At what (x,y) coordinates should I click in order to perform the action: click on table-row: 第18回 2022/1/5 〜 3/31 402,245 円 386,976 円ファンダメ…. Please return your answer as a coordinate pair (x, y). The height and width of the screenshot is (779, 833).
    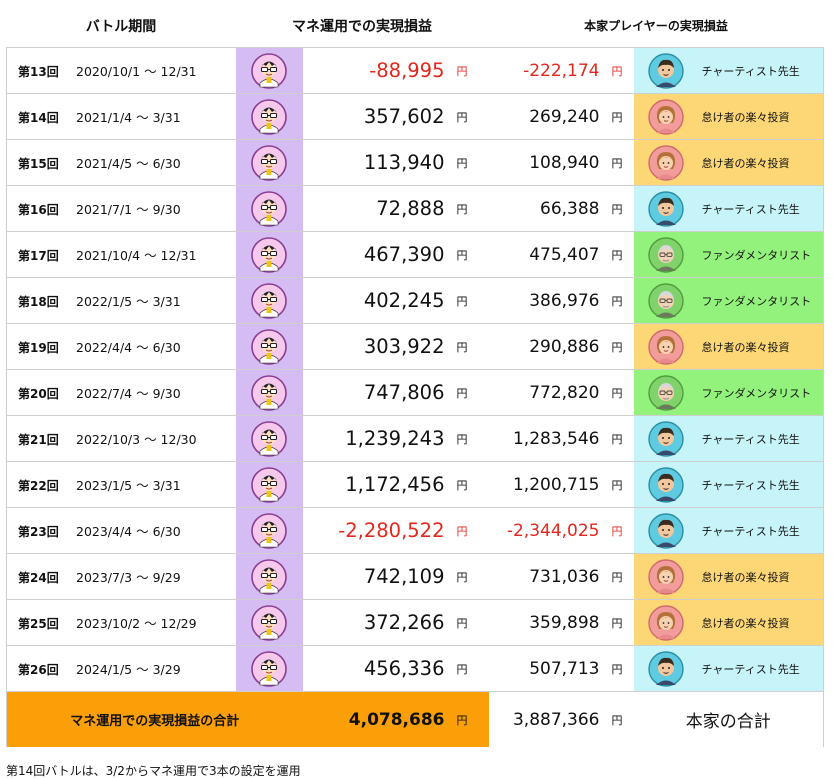
    Looking at the image, I should click on (415, 300).